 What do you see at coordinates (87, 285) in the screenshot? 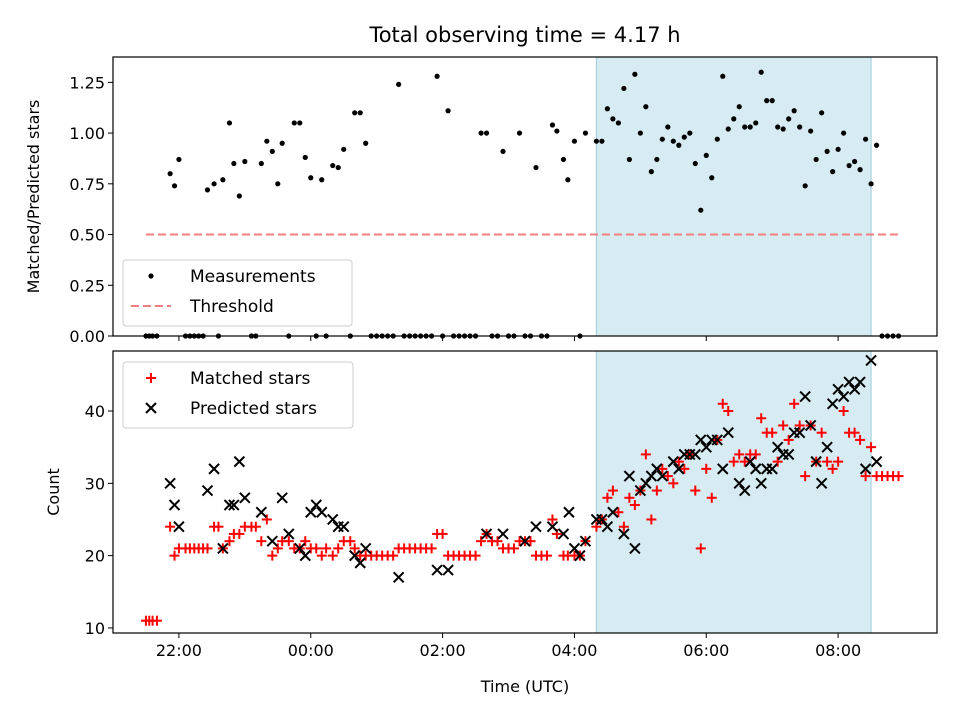
I see `y-tick-label: 0.25` at bounding box center [87, 285].